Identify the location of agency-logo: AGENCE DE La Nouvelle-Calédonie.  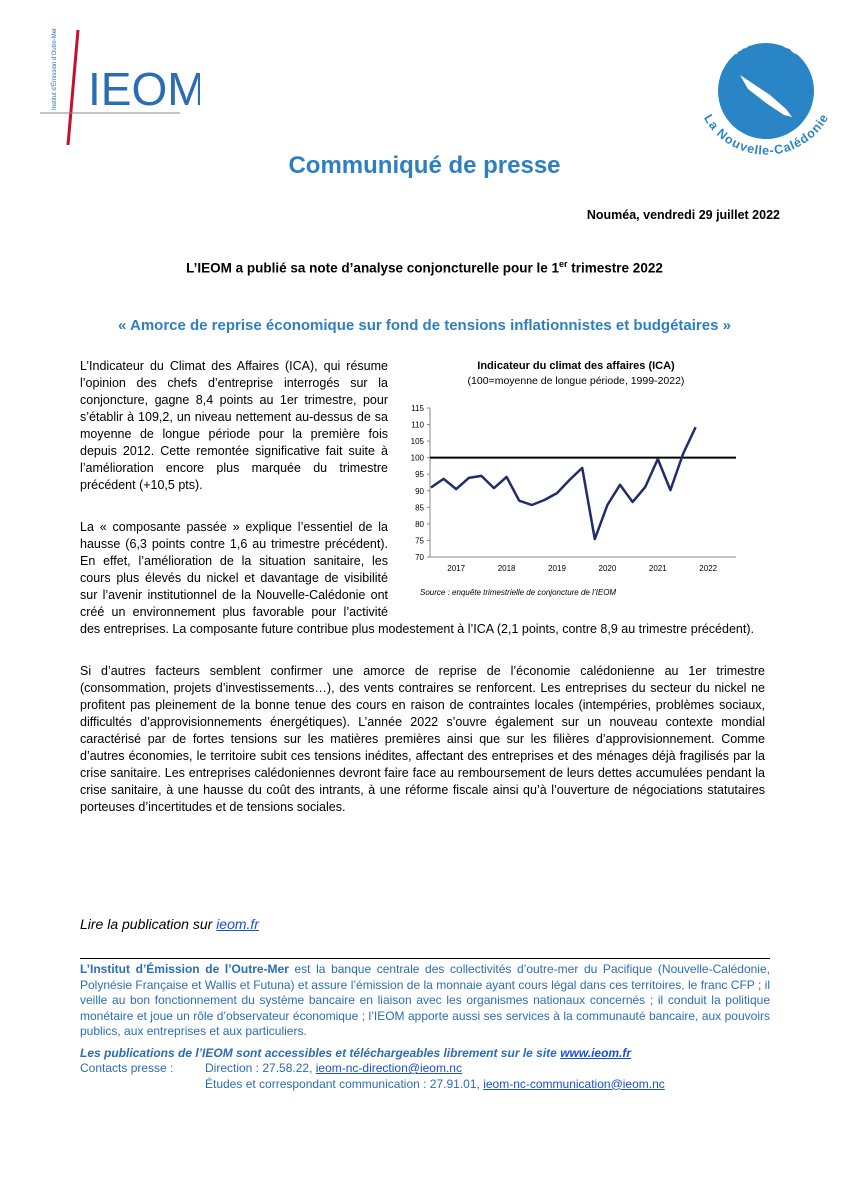
(765, 96).